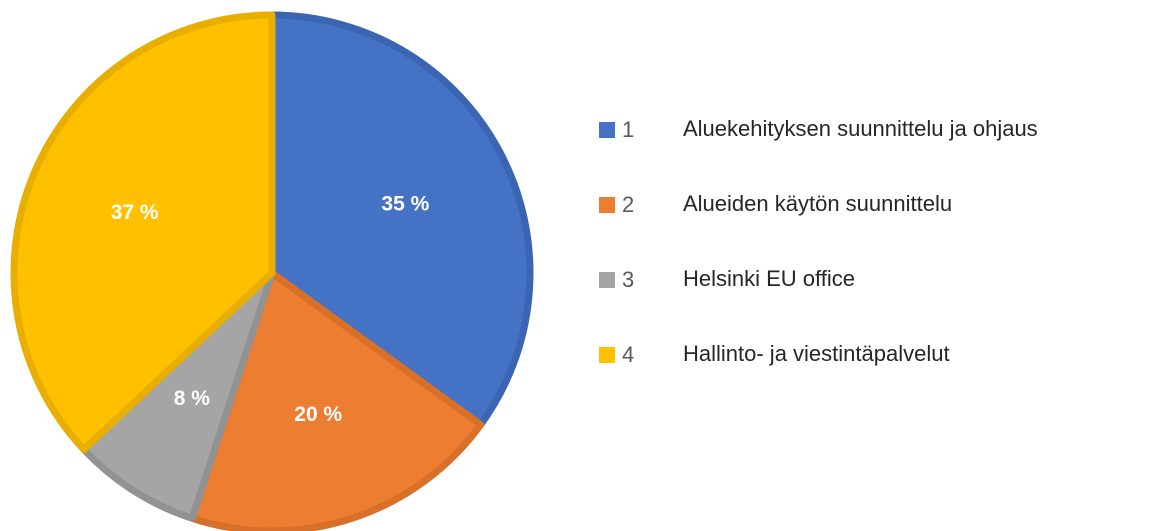  What do you see at coordinates (405, 204) in the screenshot?
I see `data-label: 35 %` at bounding box center [405, 204].